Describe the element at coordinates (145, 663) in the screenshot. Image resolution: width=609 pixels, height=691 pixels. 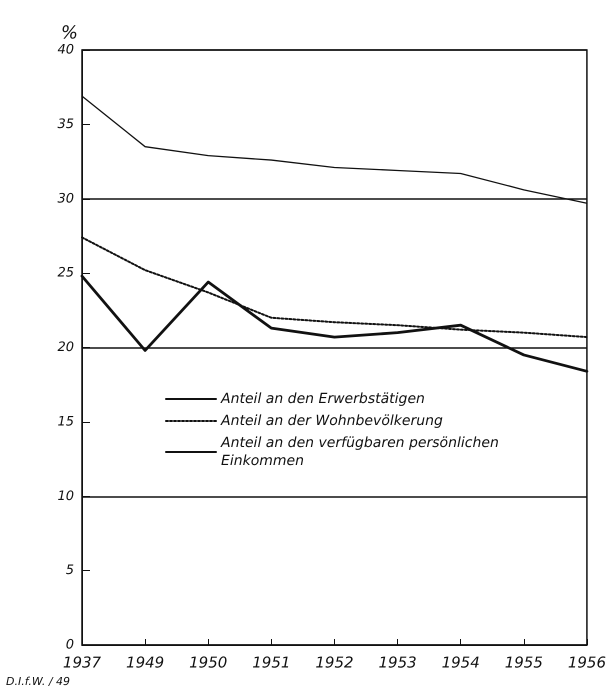
I see `x-tick-label: 1949` at that location.